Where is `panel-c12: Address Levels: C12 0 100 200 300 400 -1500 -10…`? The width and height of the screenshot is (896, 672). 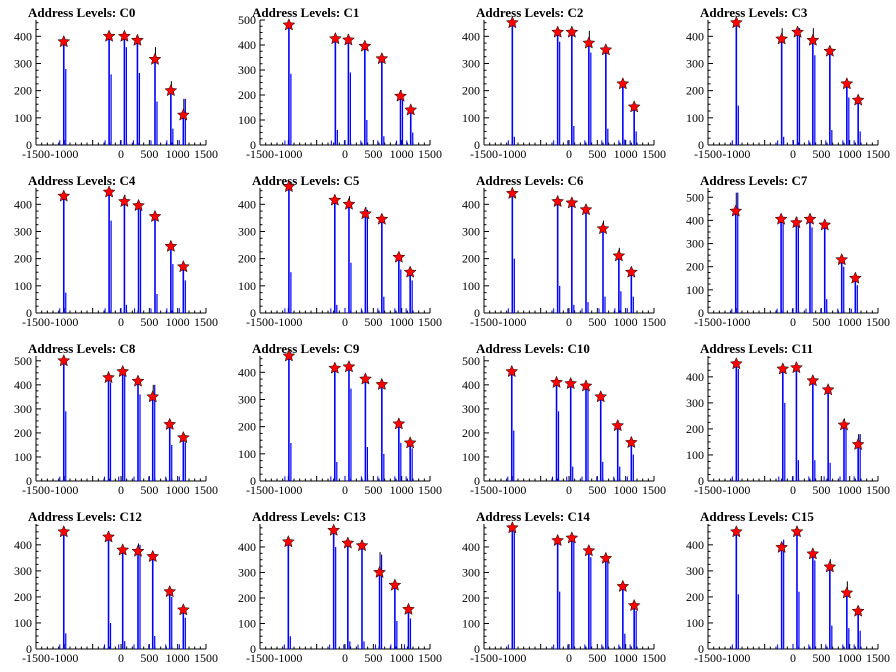
panel-c12: Address Levels: C12 0 100 200 300 400 -1500 -10… is located at coordinates (116, 587).